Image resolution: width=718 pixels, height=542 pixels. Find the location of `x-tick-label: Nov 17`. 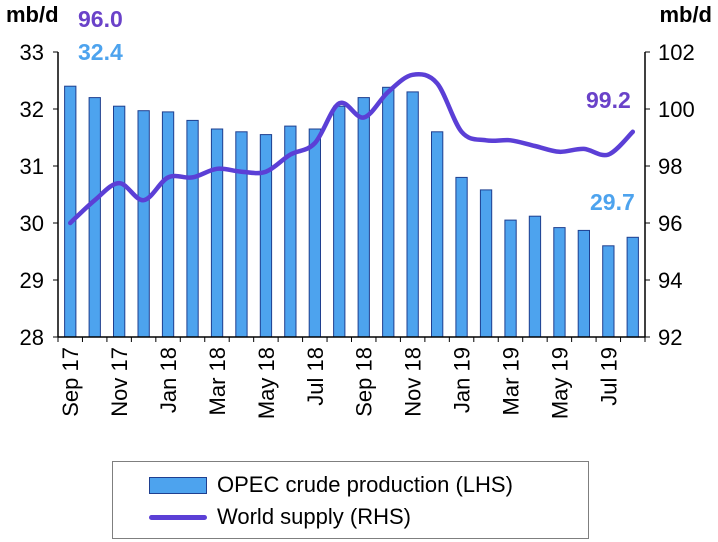

x-tick-label: Nov 17 is located at coordinates (119, 382).